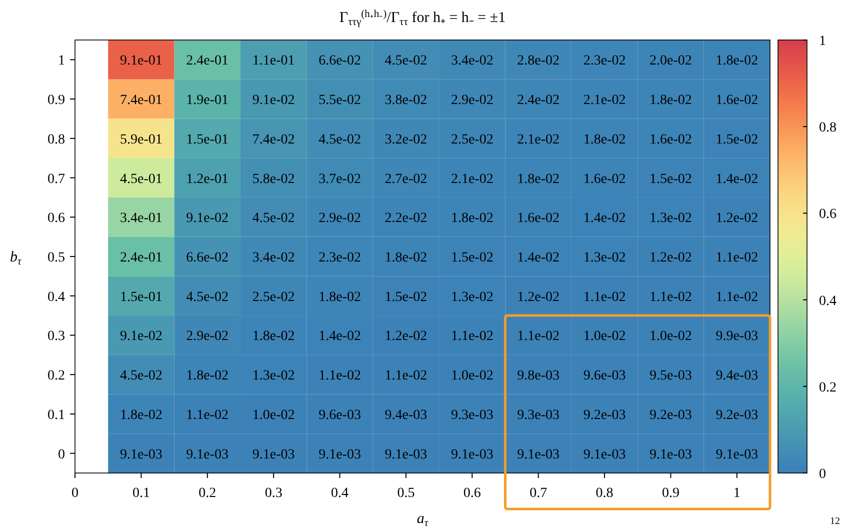 This screenshot has width=845, height=528. Describe the element at coordinates (141, 140) in the screenshot. I see `data-label: 5.9e-01` at that location.